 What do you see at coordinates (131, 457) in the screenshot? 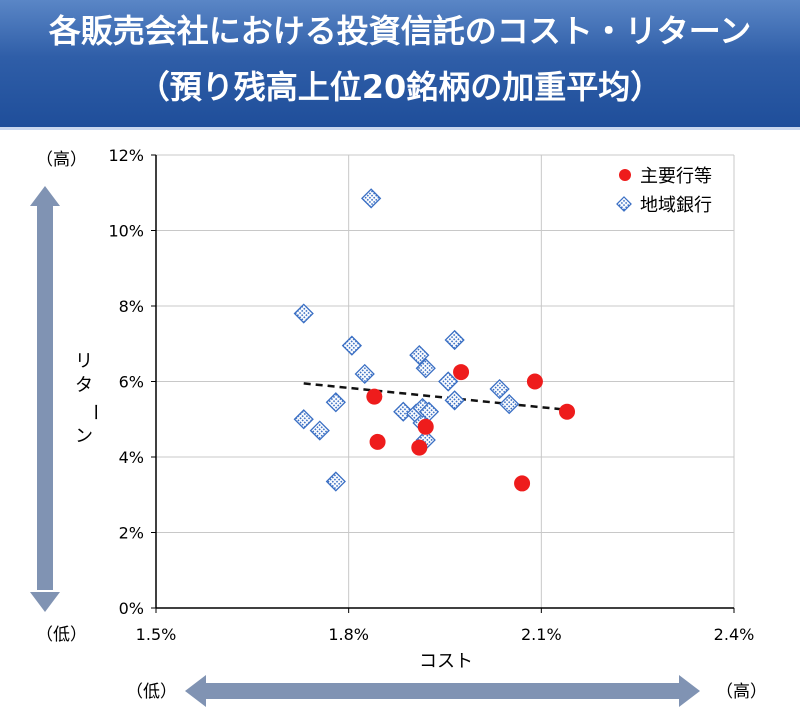
I see `y-tick-label: 4%` at bounding box center [131, 457].